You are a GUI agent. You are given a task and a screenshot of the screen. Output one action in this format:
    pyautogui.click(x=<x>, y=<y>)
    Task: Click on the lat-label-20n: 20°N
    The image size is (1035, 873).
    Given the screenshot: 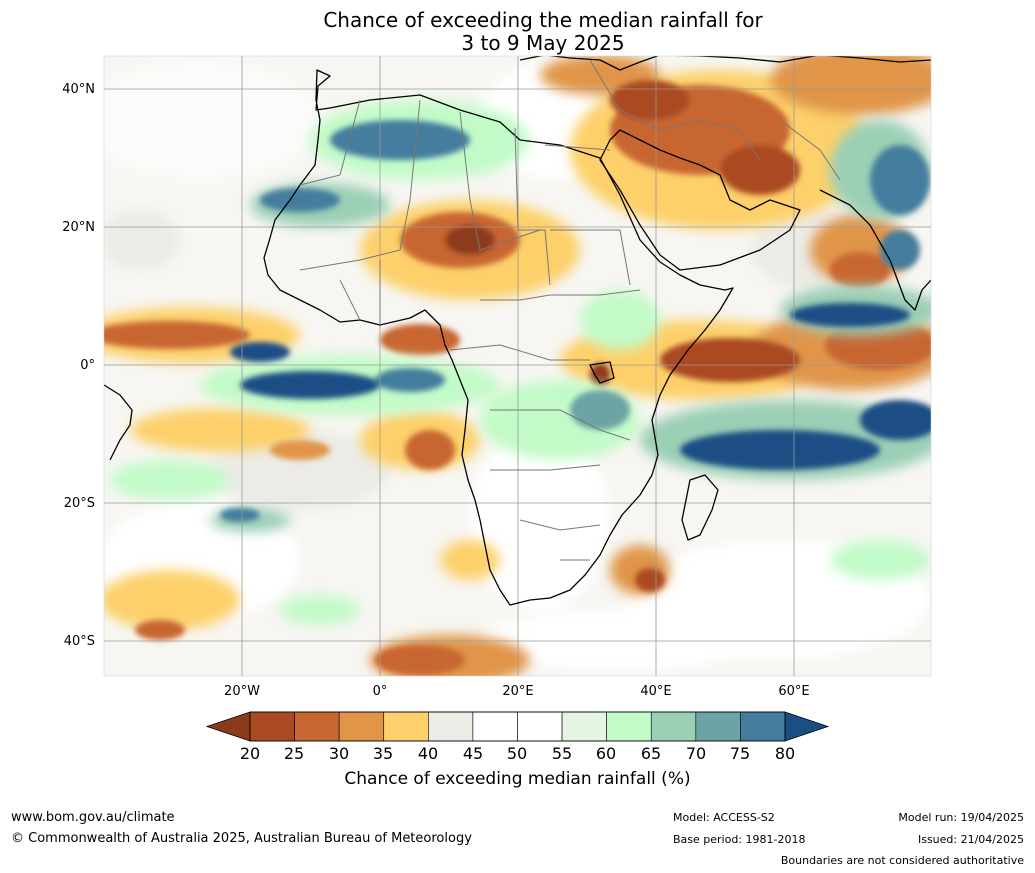 What is the action you would take?
    pyautogui.click(x=78, y=227)
    